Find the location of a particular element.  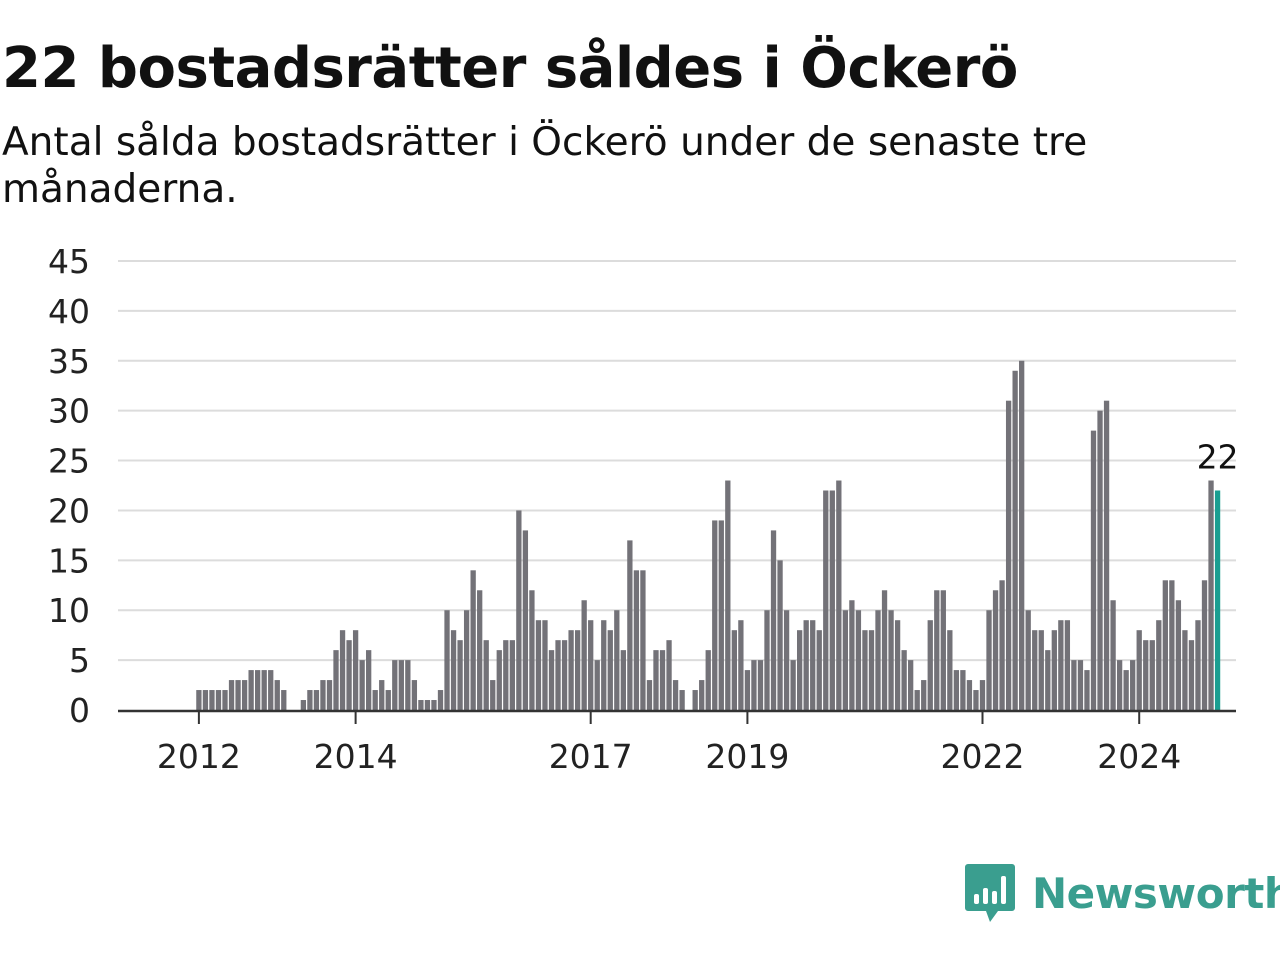

y-tick-label: 5 is located at coordinates (79, 660).